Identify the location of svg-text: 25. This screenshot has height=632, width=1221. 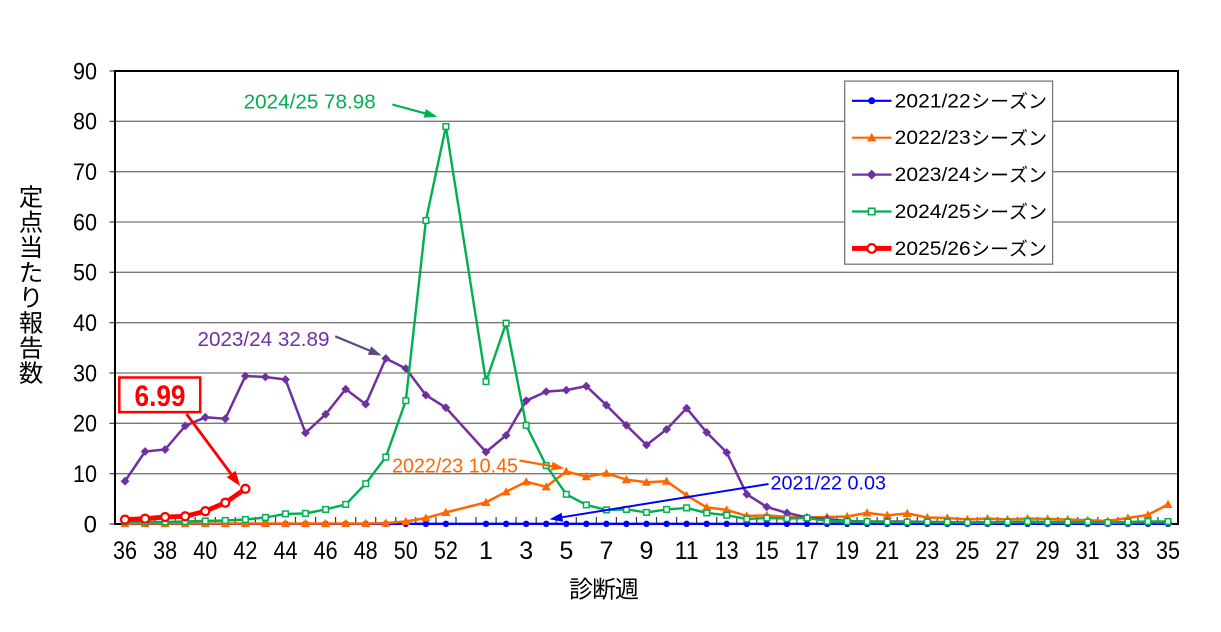
(967, 551).